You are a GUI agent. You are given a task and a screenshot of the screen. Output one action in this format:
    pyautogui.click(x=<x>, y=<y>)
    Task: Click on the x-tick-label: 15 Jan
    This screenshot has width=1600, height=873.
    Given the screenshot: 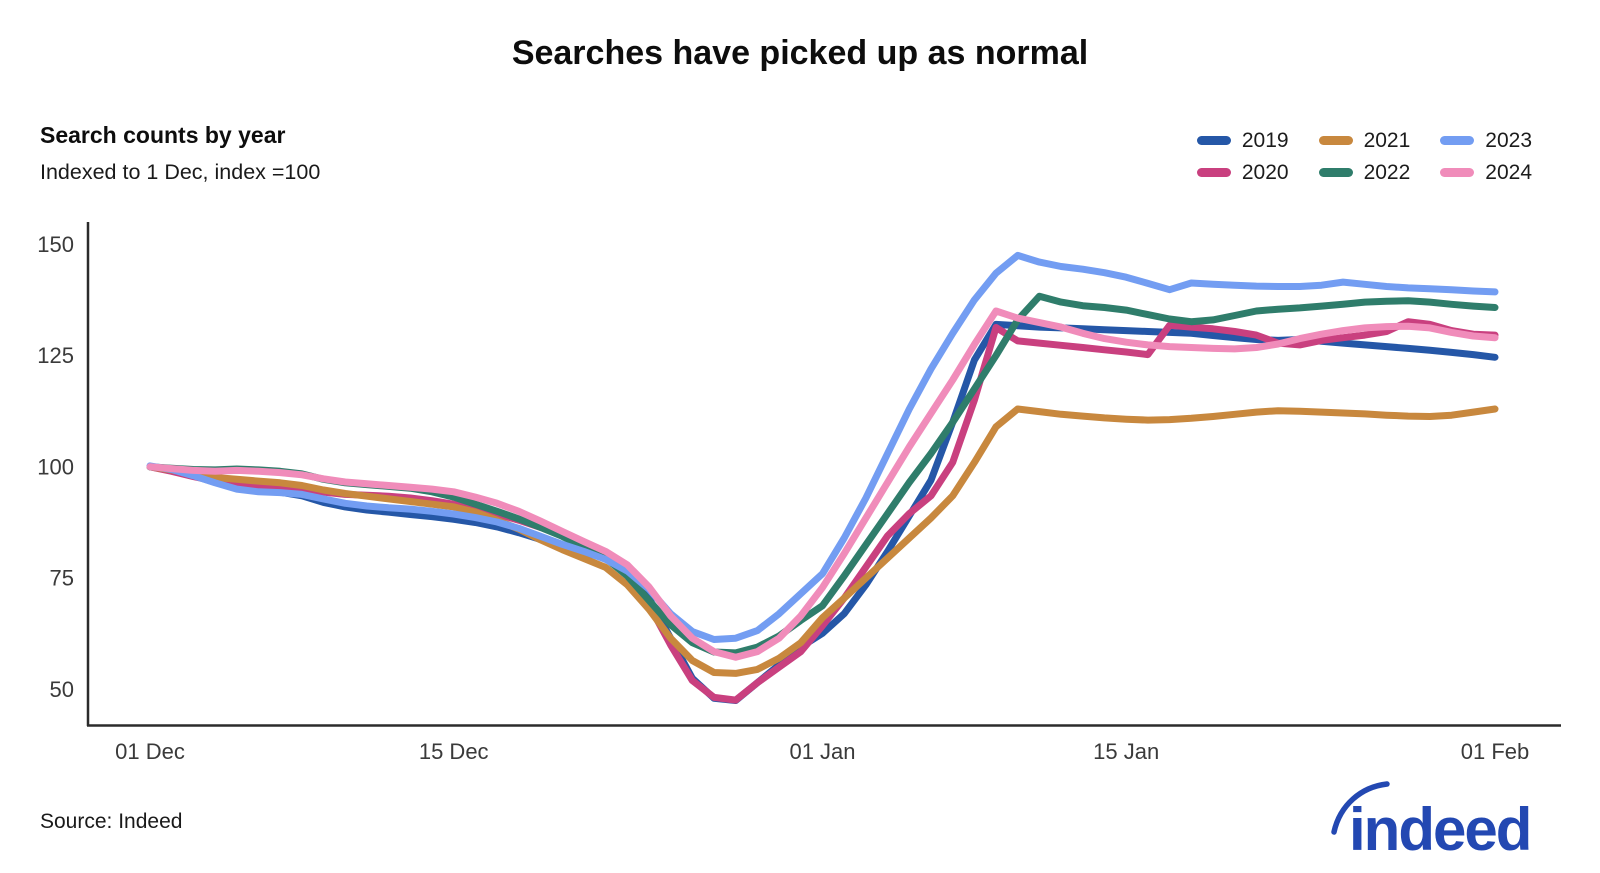 What is the action you would take?
    pyautogui.click(x=1126, y=751)
    